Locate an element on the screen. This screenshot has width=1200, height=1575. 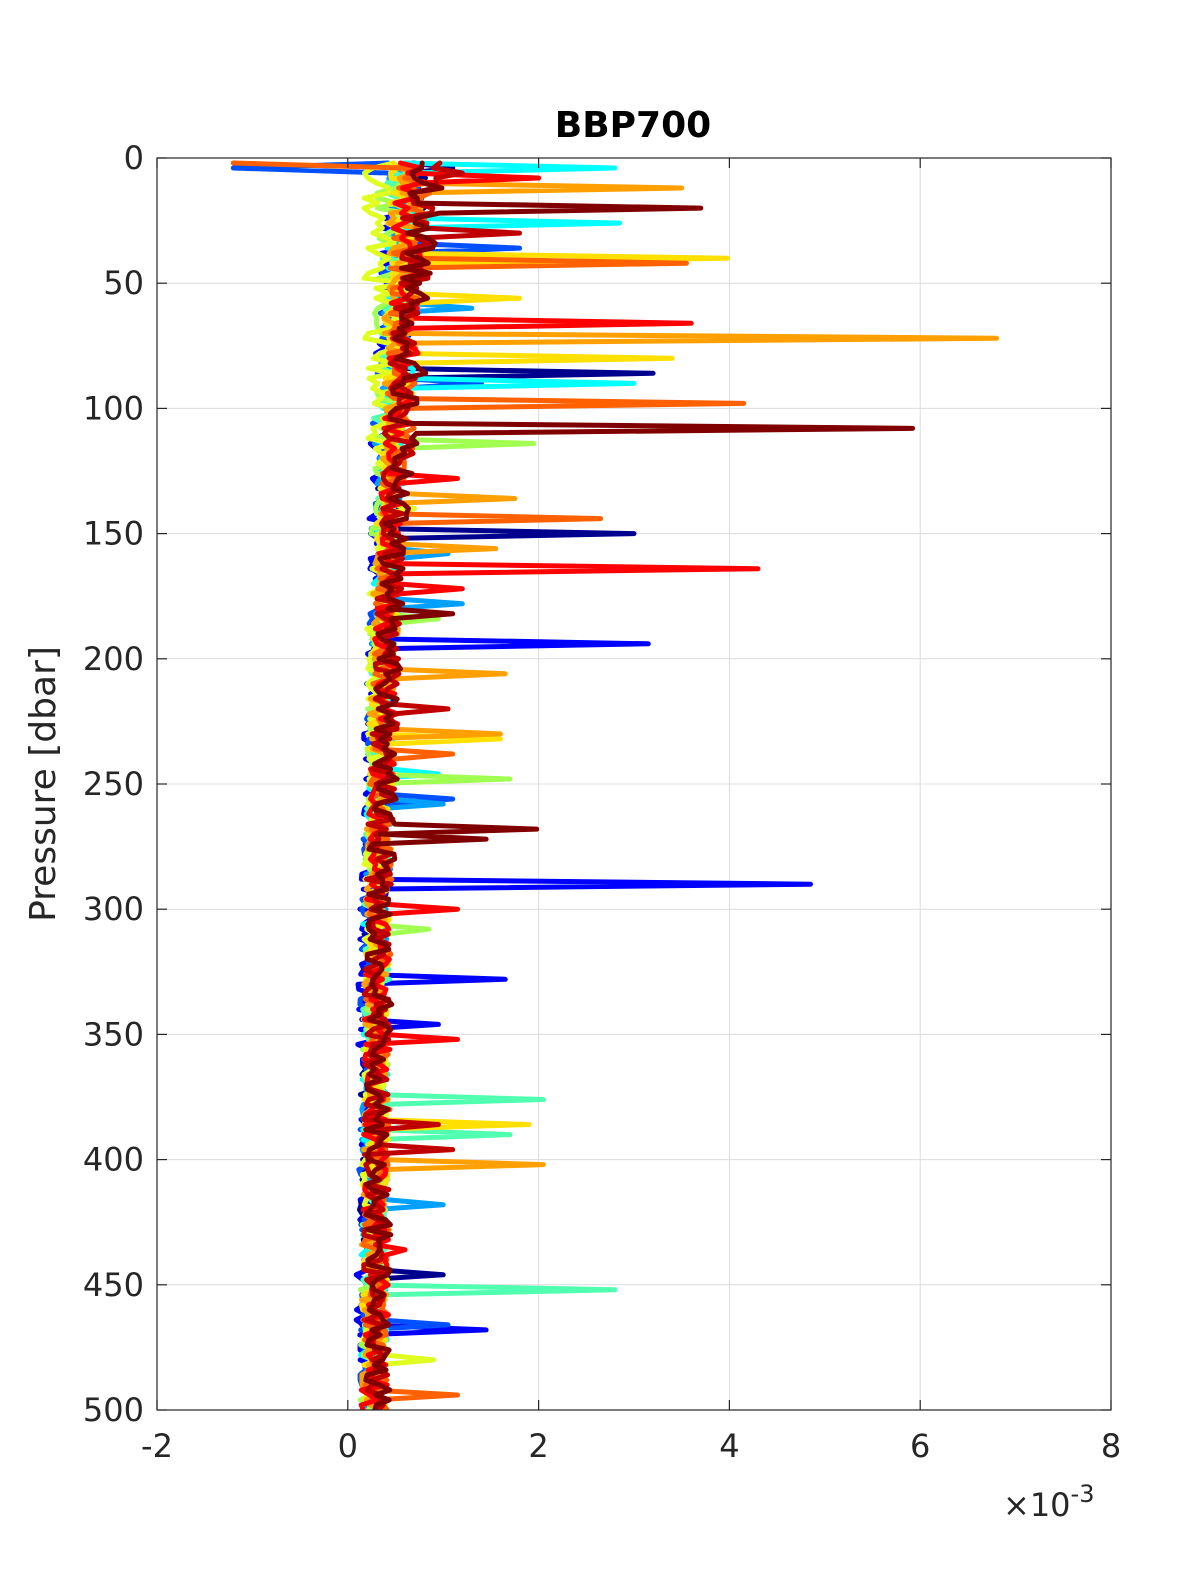
x-tick-label: 4 is located at coordinates (729, 1446).